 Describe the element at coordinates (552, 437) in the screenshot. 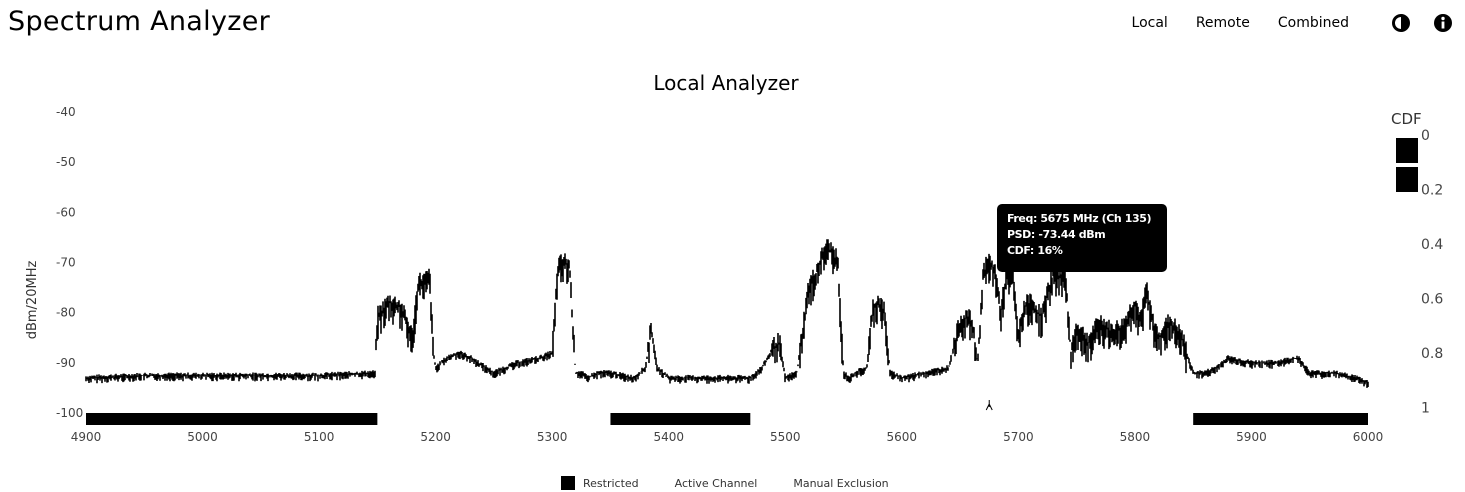

I see `x-tick-label: 5300` at that location.